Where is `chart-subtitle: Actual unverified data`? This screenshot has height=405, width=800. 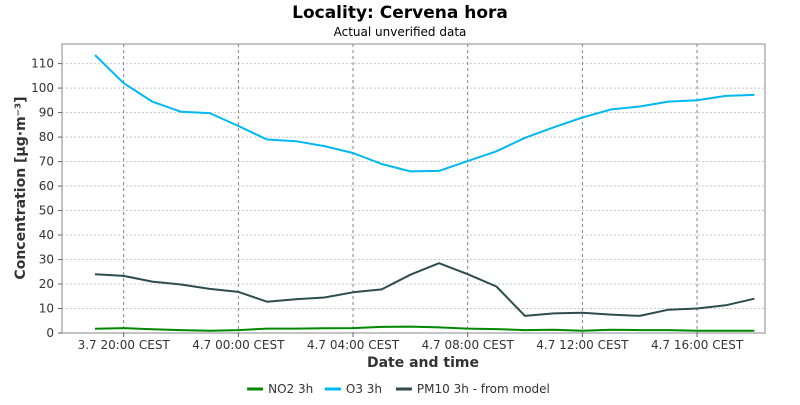 chart-subtitle: Actual unverified data is located at coordinates (400, 32).